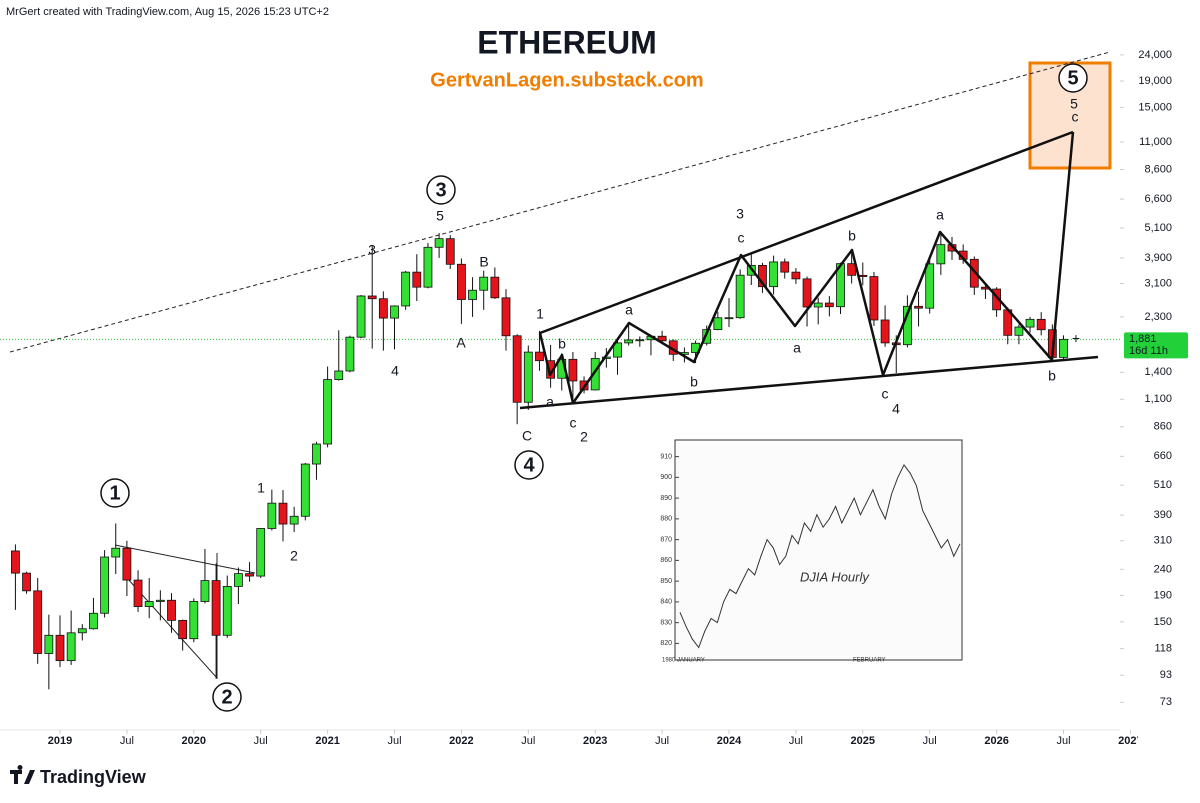 The image size is (1200, 803). What do you see at coordinates (683, 661) in the screenshot?
I see `inset-x-label: 1980 JANUARY` at bounding box center [683, 661].